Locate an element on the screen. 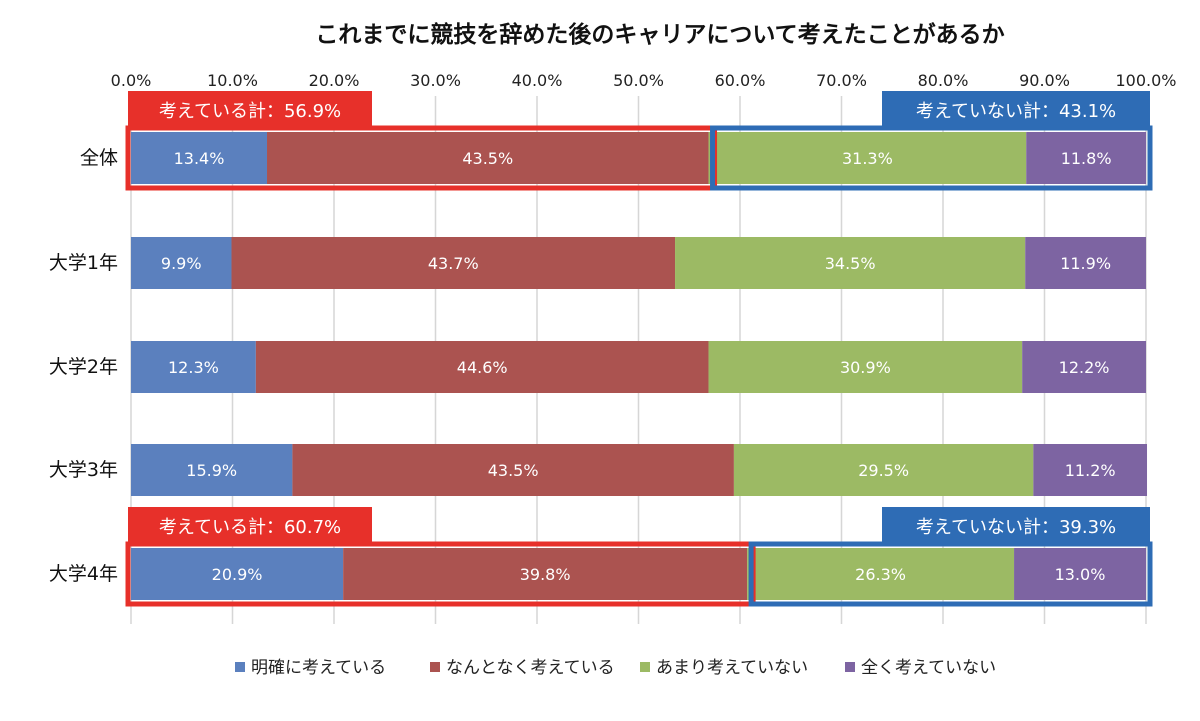 Image resolution: width=1200 pixels, height=721 pixels. x-tick-label: 70.0% is located at coordinates (841, 80).